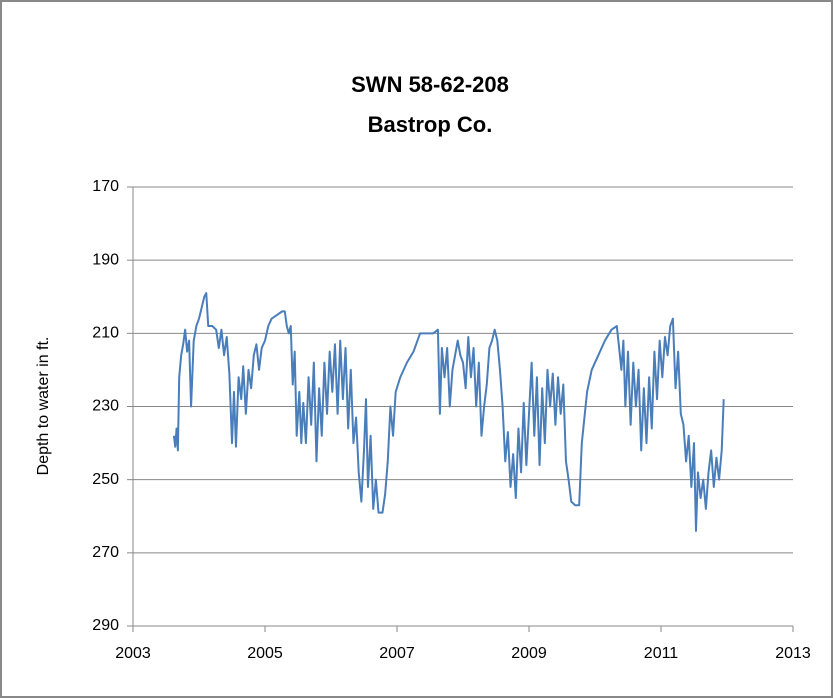  Describe the element at coordinates (105, 552) in the screenshot. I see `y-tick-label: 270` at that location.